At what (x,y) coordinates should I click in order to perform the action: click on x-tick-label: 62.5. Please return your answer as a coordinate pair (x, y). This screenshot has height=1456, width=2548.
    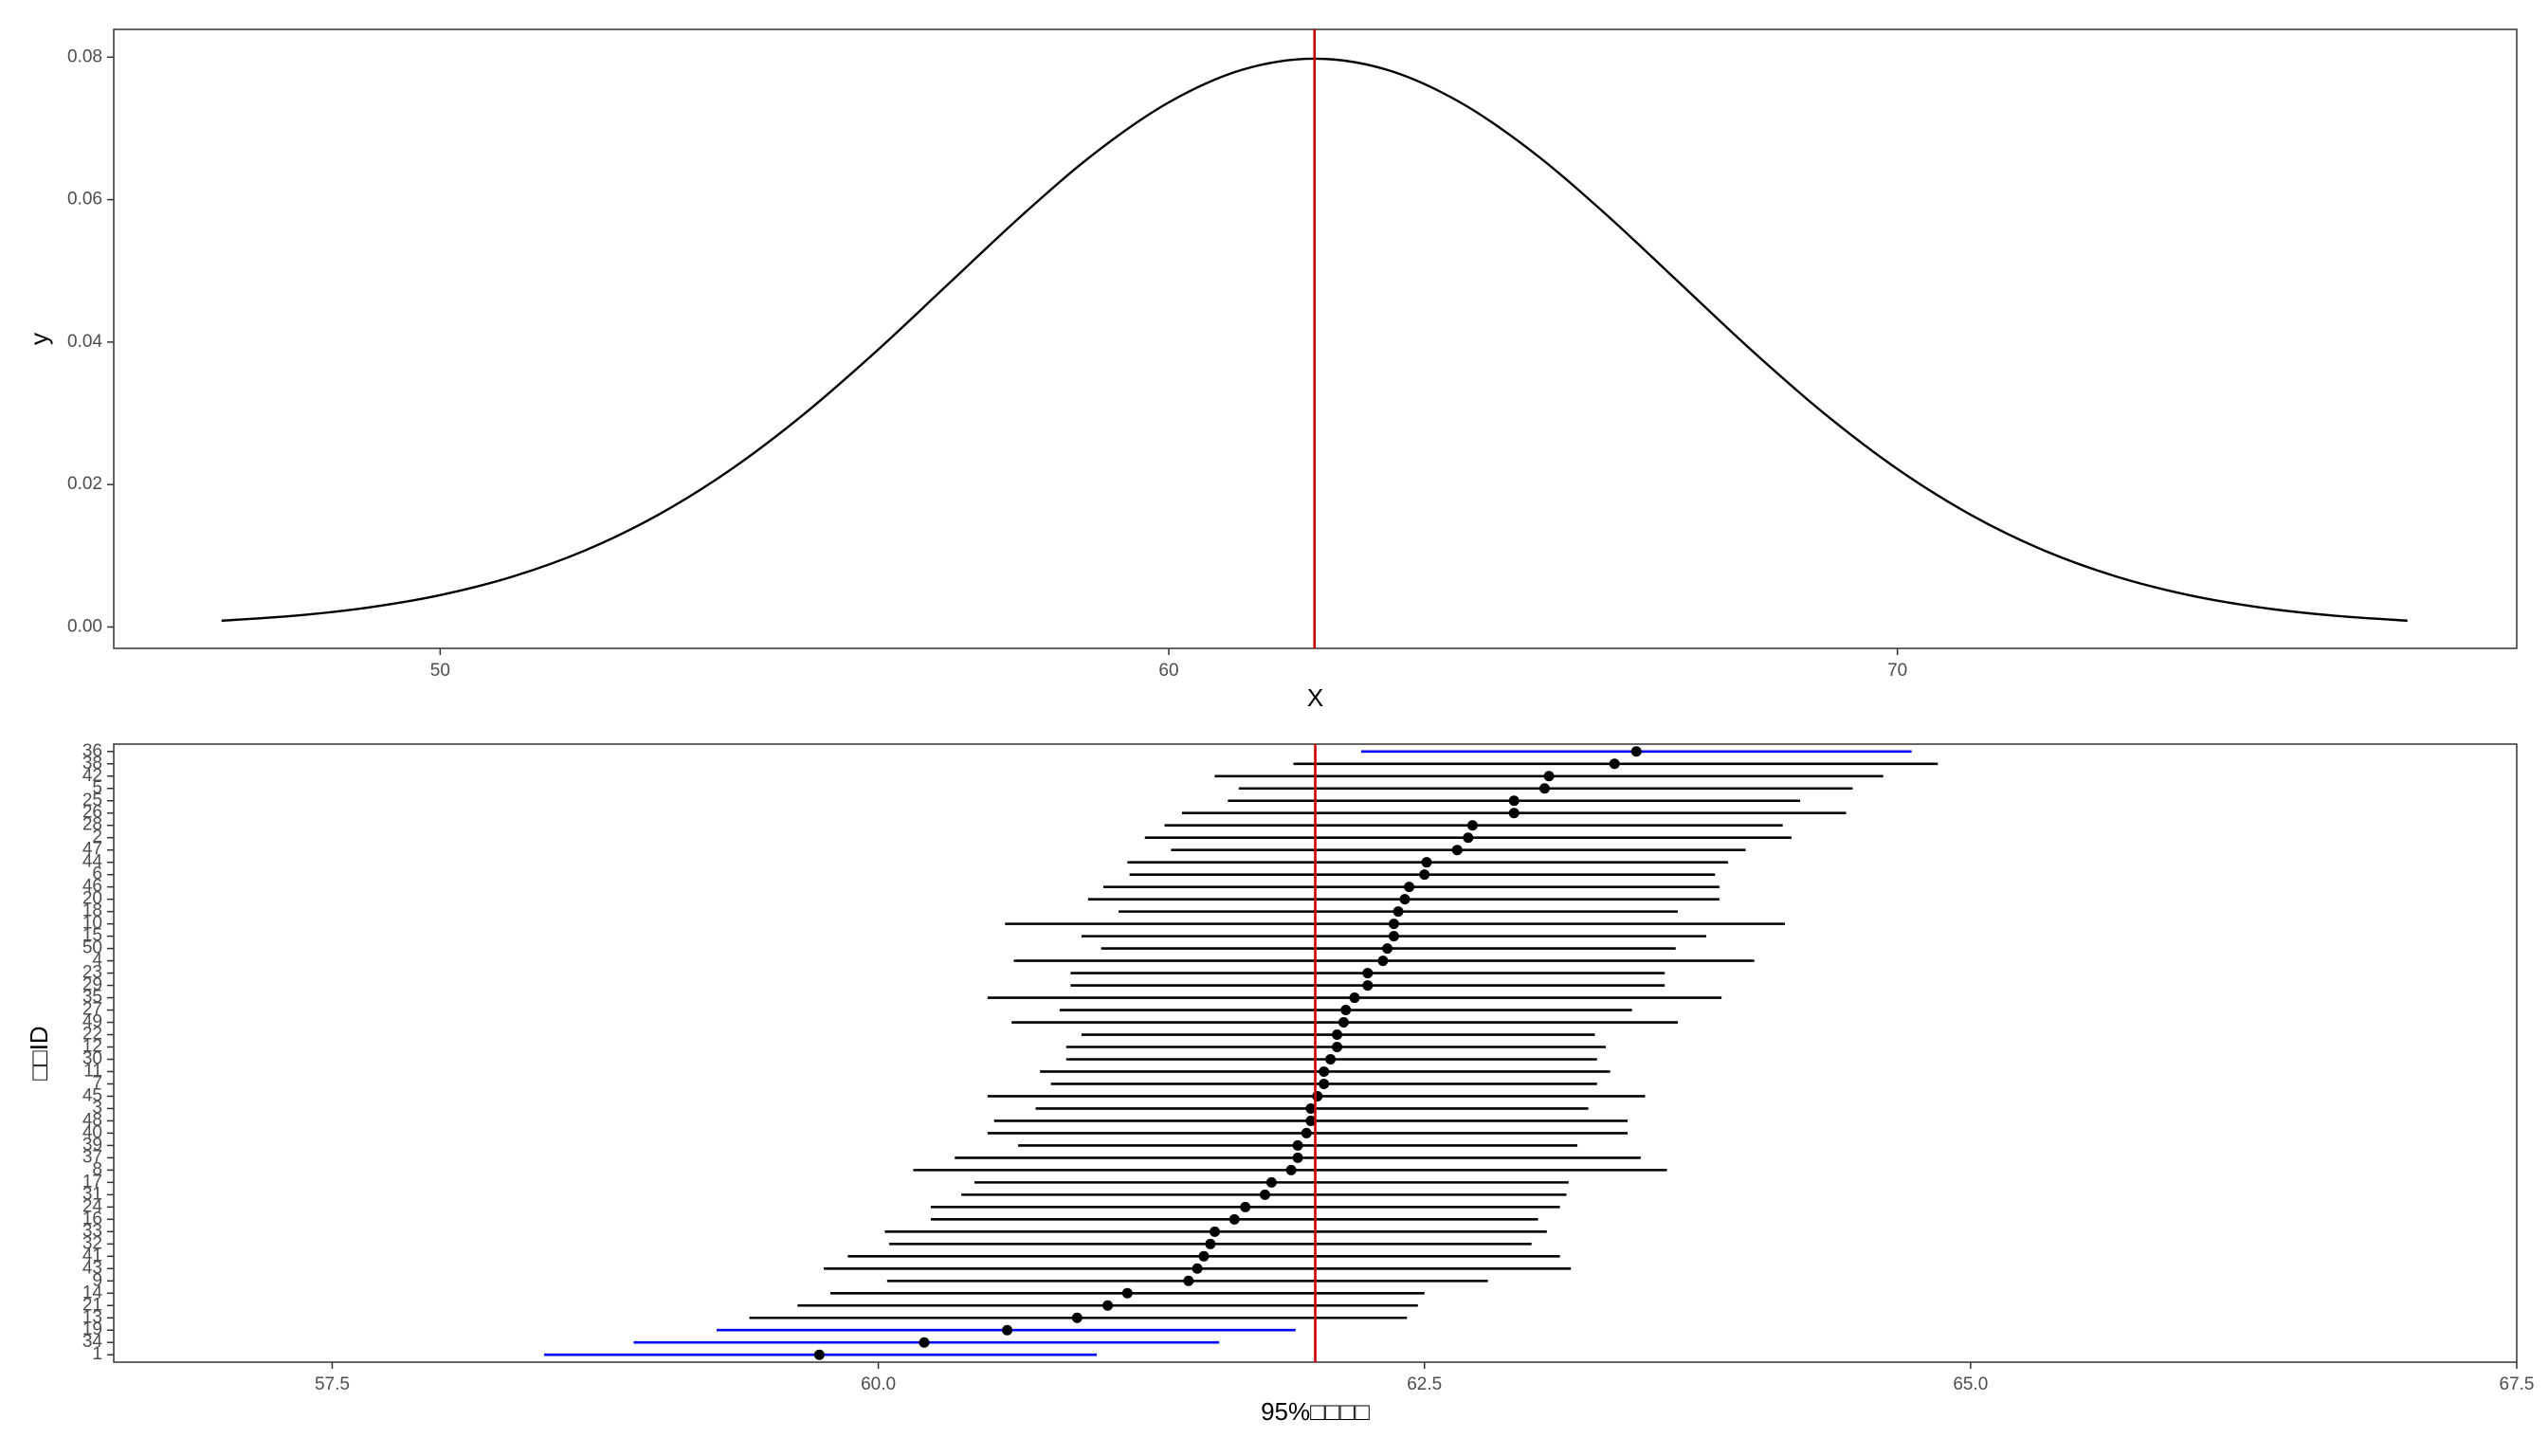
    Looking at the image, I should click on (1424, 1384).